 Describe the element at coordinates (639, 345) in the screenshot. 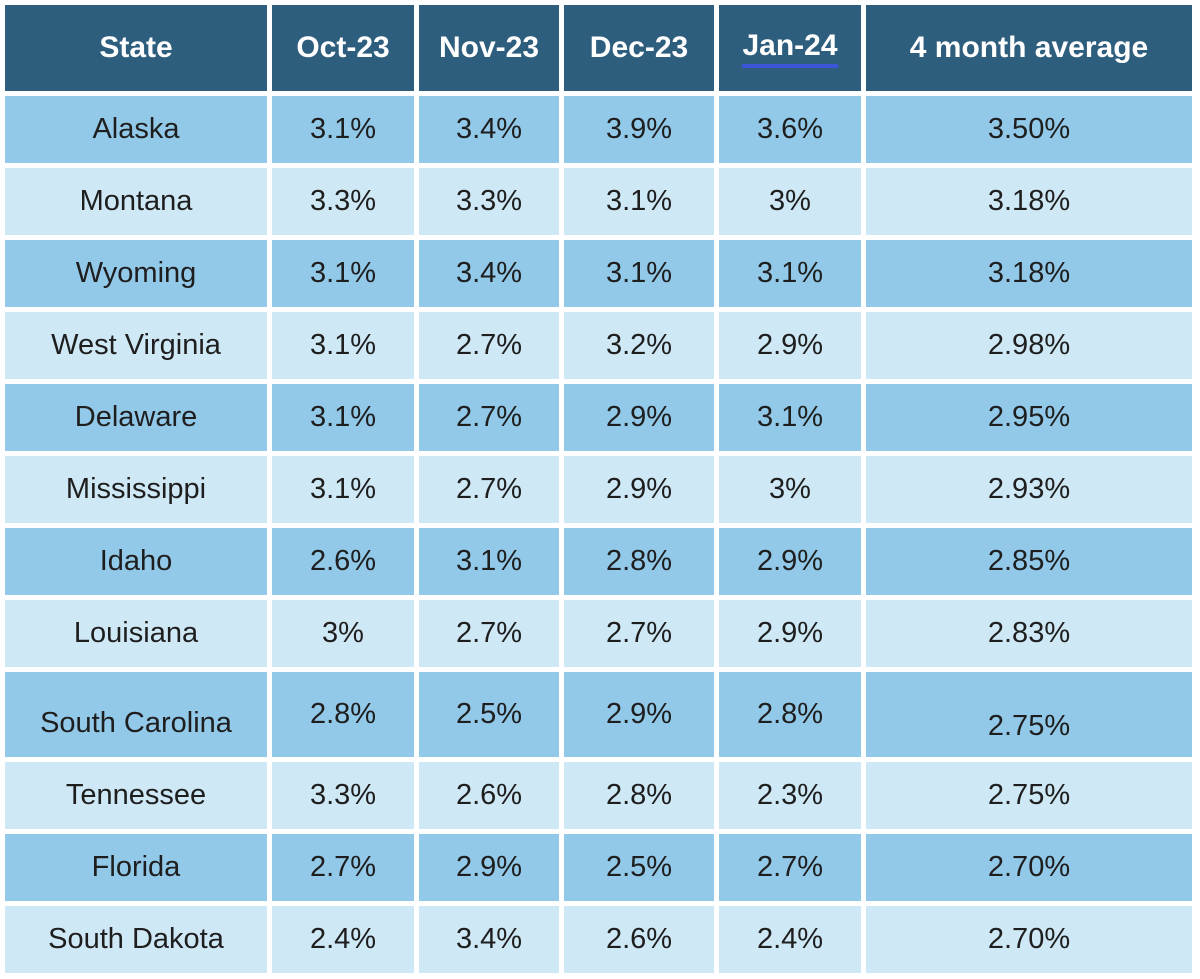

I see `cell-value: 3.2%` at that location.